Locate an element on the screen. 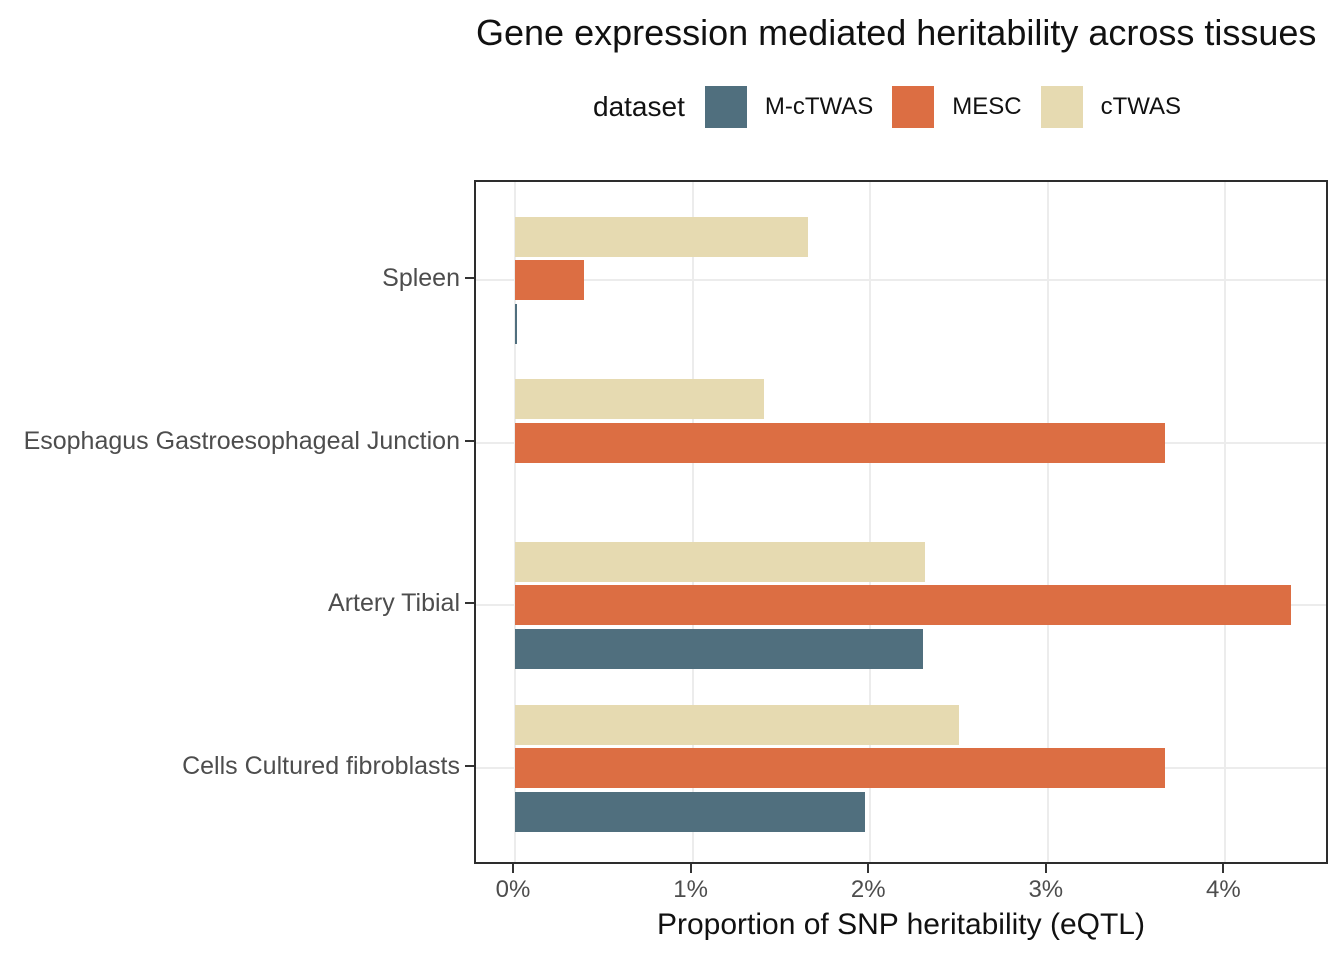 The height and width of the screenshot is (960, 1344). x-axis-title: Proportion of SNP heritability (eQTL) is located at coordinates (901, 924).